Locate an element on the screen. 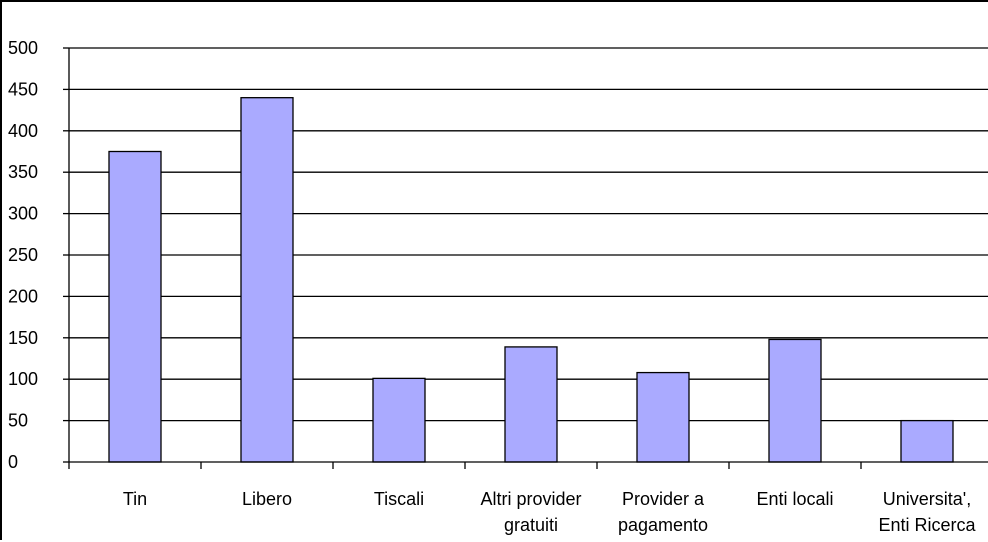 The height and width of the screenshot is (542, 988). y-tick-label: 500 is located at coordinates (23, 48).